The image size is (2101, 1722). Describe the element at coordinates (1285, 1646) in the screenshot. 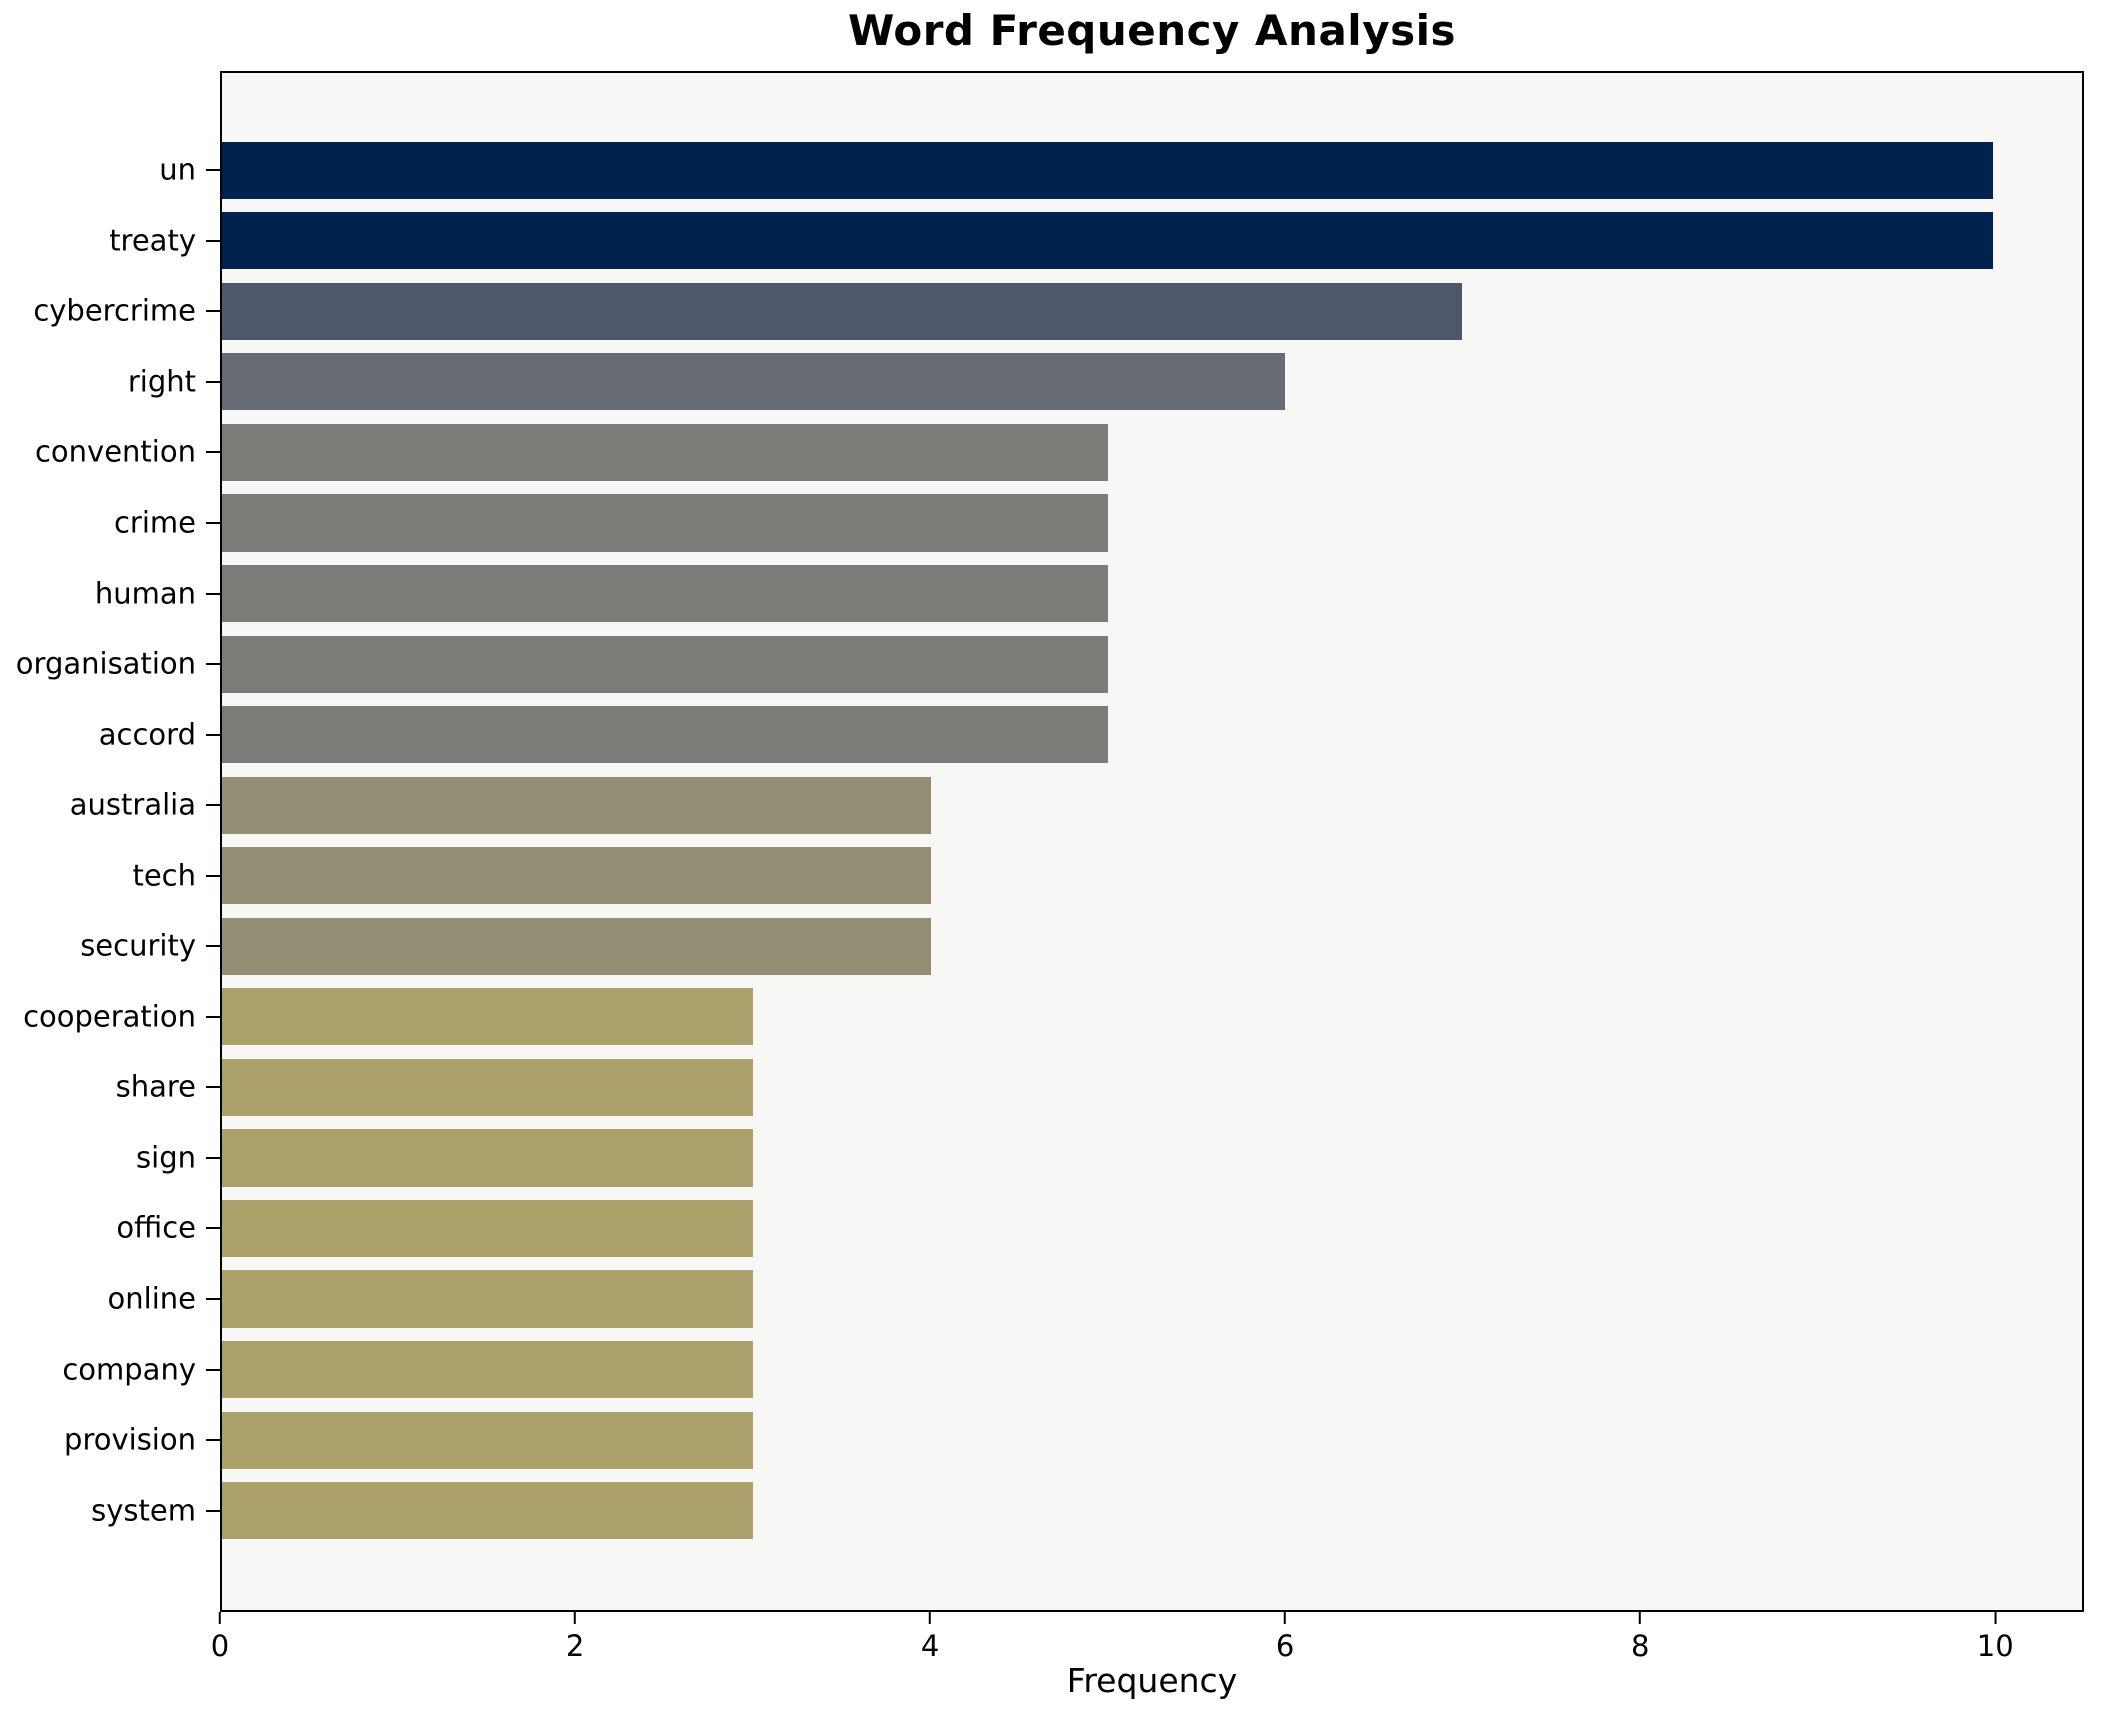

I see `x-tick-label: 6` at that location.